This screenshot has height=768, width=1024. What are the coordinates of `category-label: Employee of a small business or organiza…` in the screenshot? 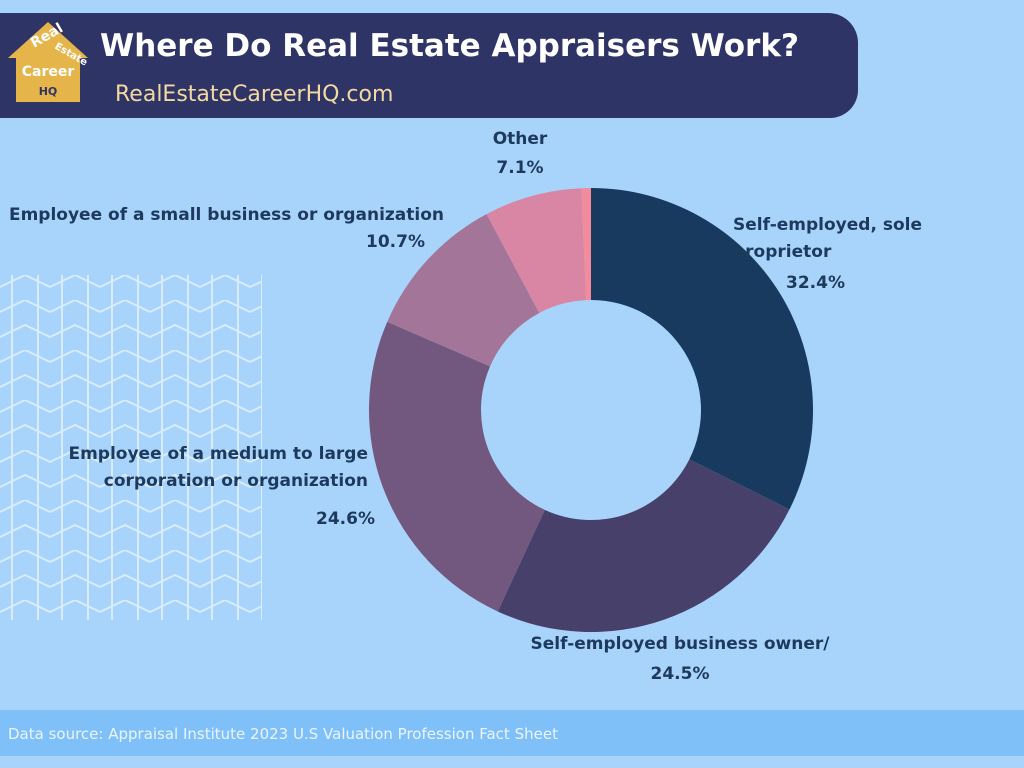 It's located at (226, 215).